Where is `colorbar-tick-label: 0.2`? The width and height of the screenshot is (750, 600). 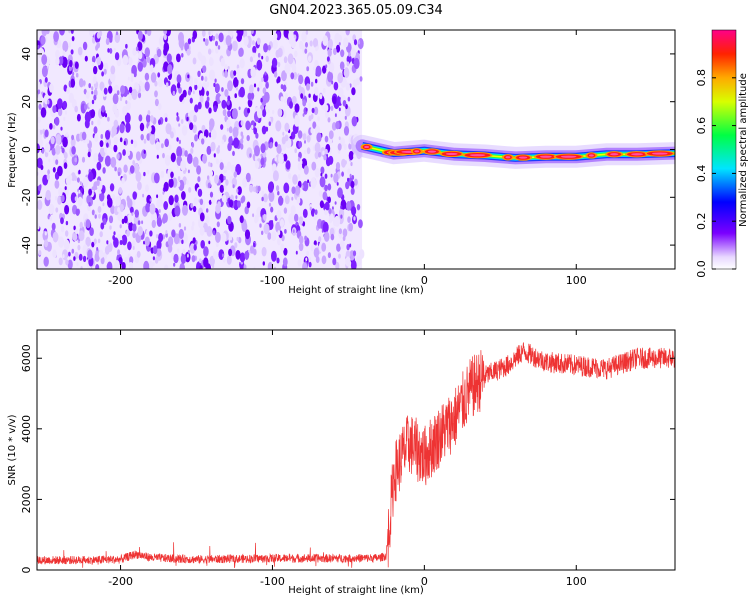 colorbar-tick-label: 0.2 is located at coordinates (701, 221).